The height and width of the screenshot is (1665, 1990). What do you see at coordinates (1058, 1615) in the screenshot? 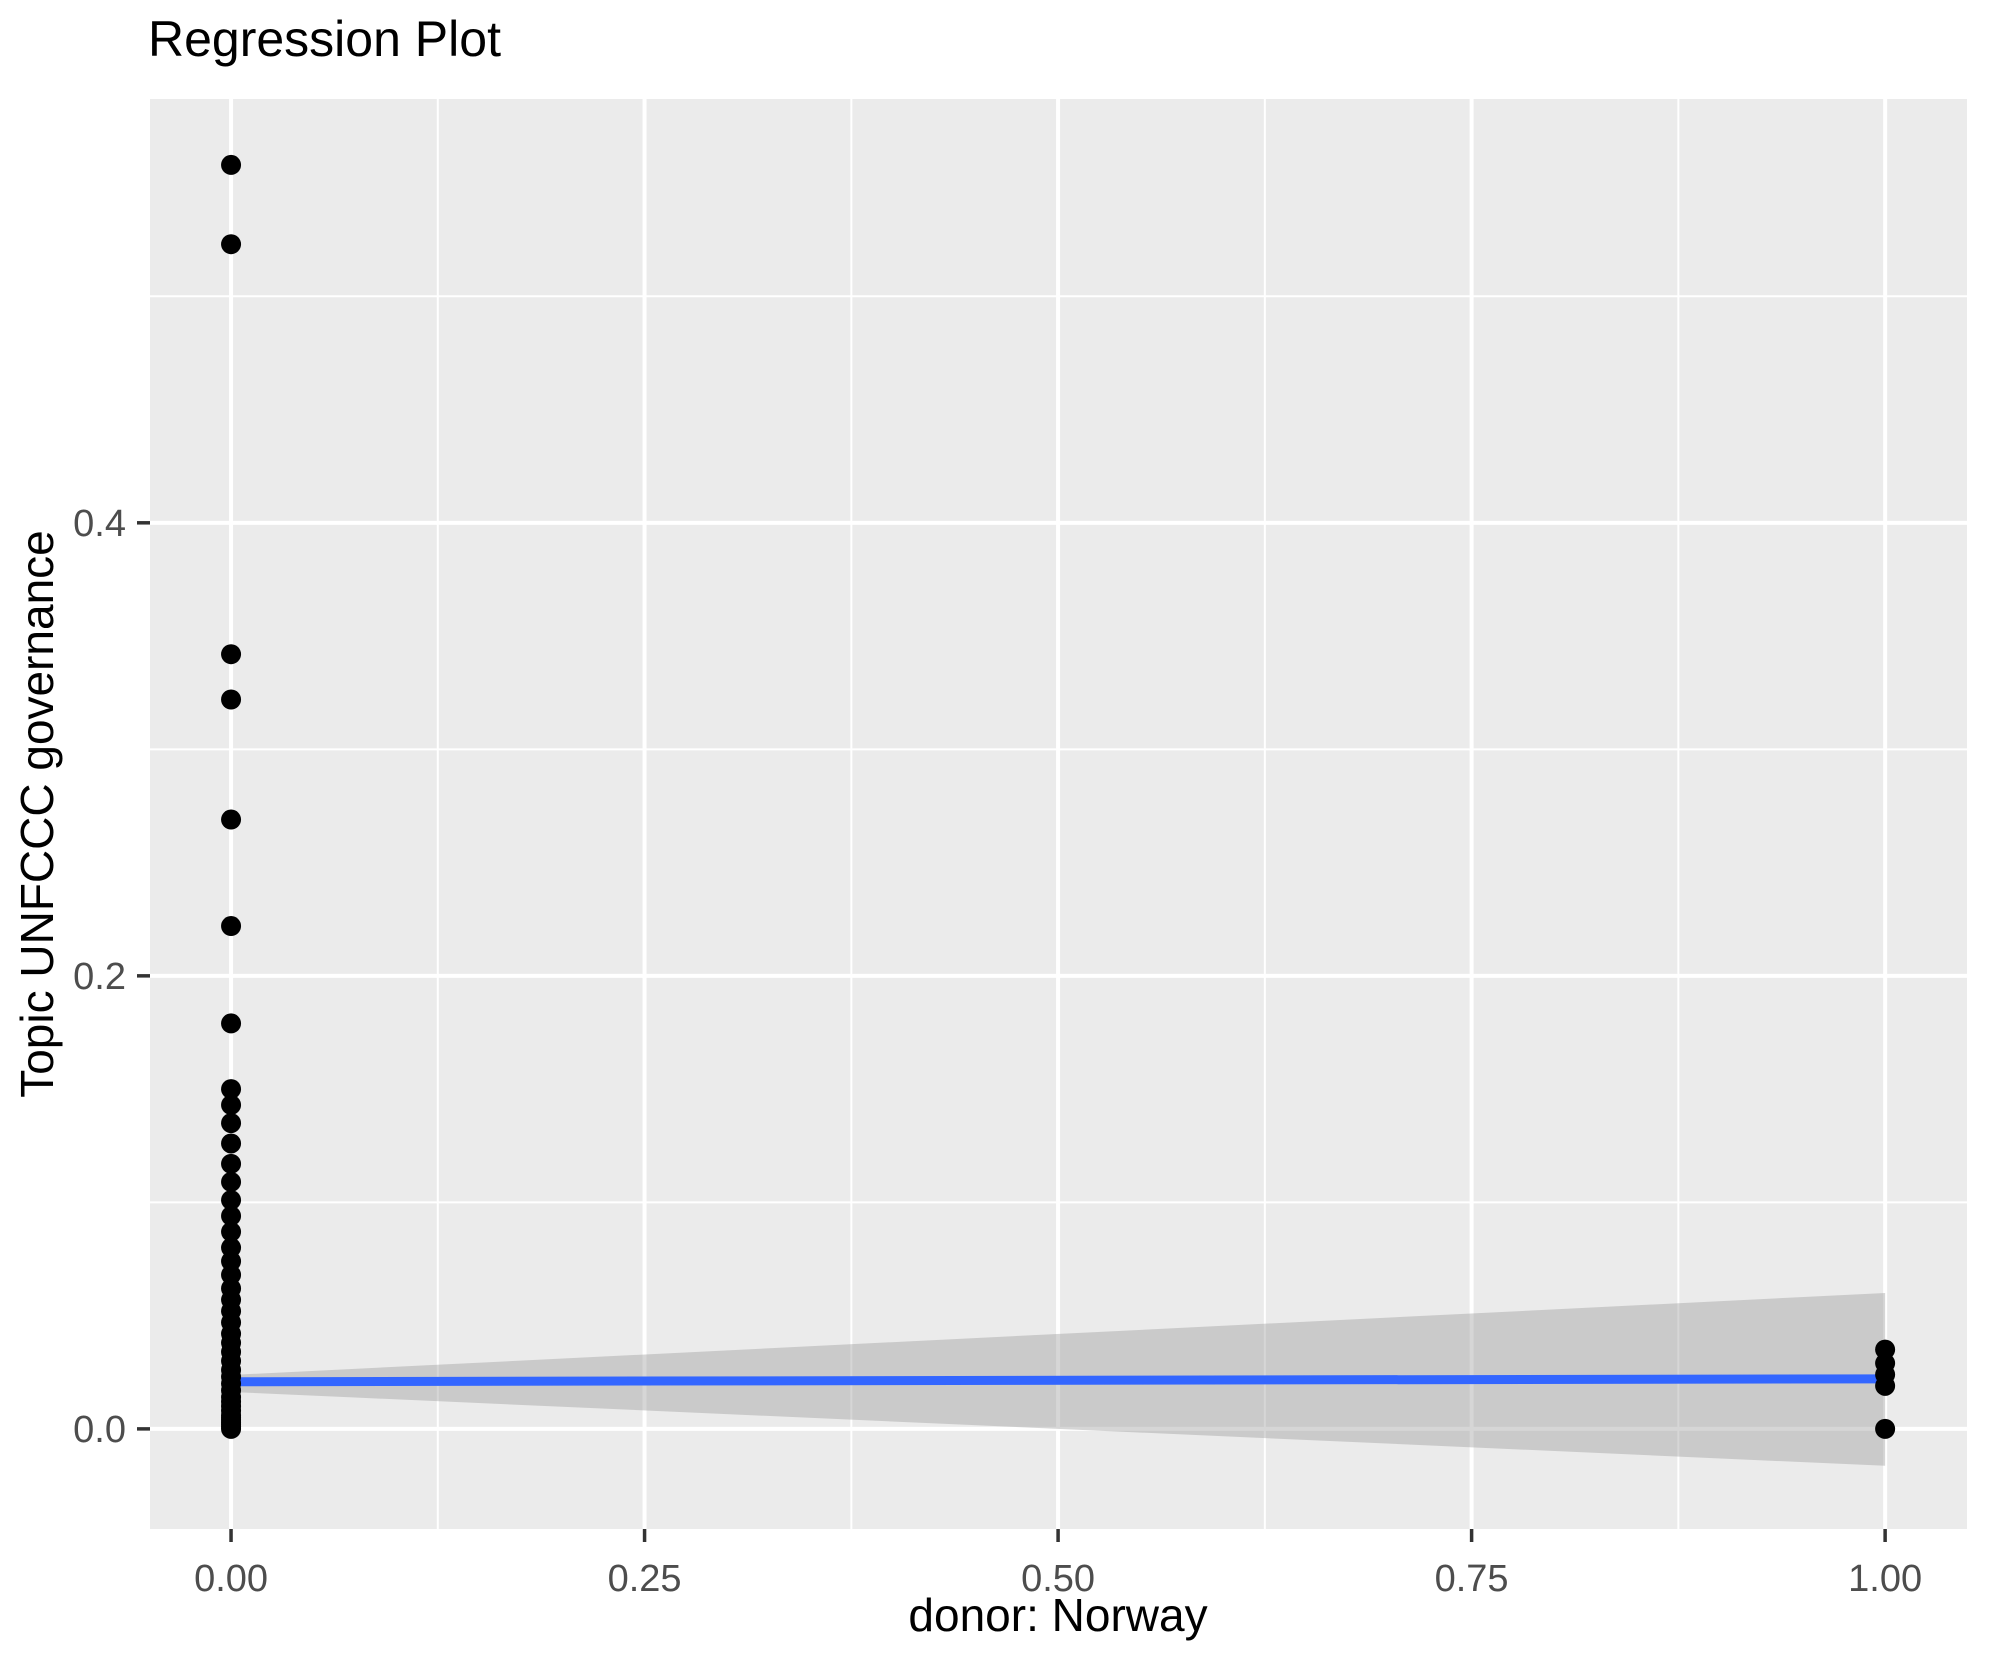
I see `x-axis-title: donor: Norway` at bounding box center [1058, 1615].